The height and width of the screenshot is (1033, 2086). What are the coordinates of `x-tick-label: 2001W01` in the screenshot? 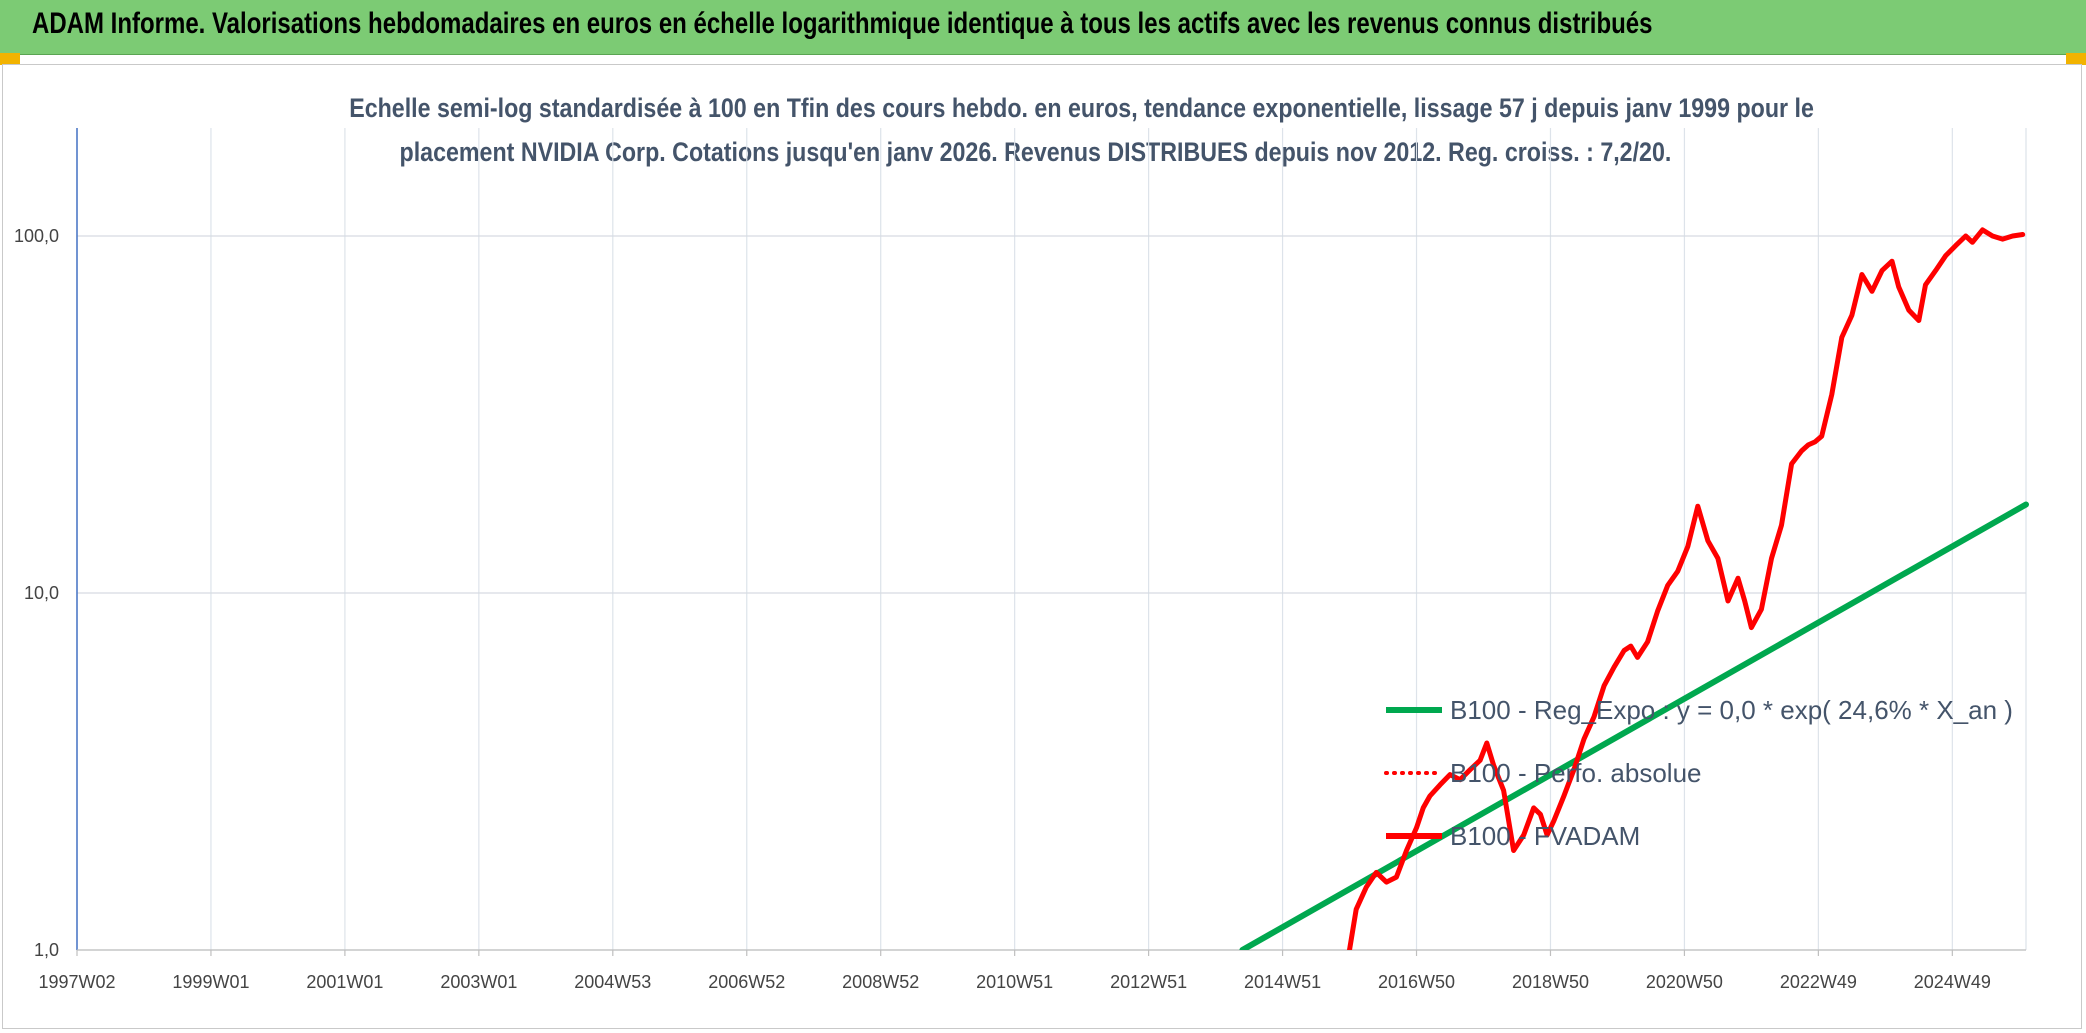 It's located at (344, 982).